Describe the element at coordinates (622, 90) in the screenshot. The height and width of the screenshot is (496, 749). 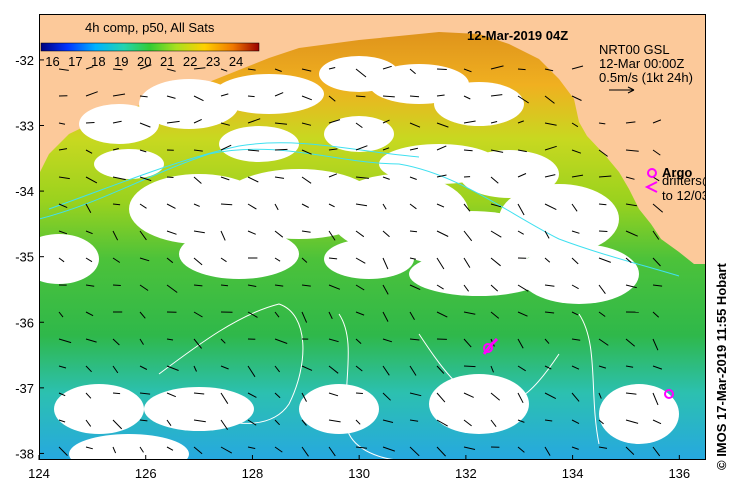
I see `scale-arrow` at that location.